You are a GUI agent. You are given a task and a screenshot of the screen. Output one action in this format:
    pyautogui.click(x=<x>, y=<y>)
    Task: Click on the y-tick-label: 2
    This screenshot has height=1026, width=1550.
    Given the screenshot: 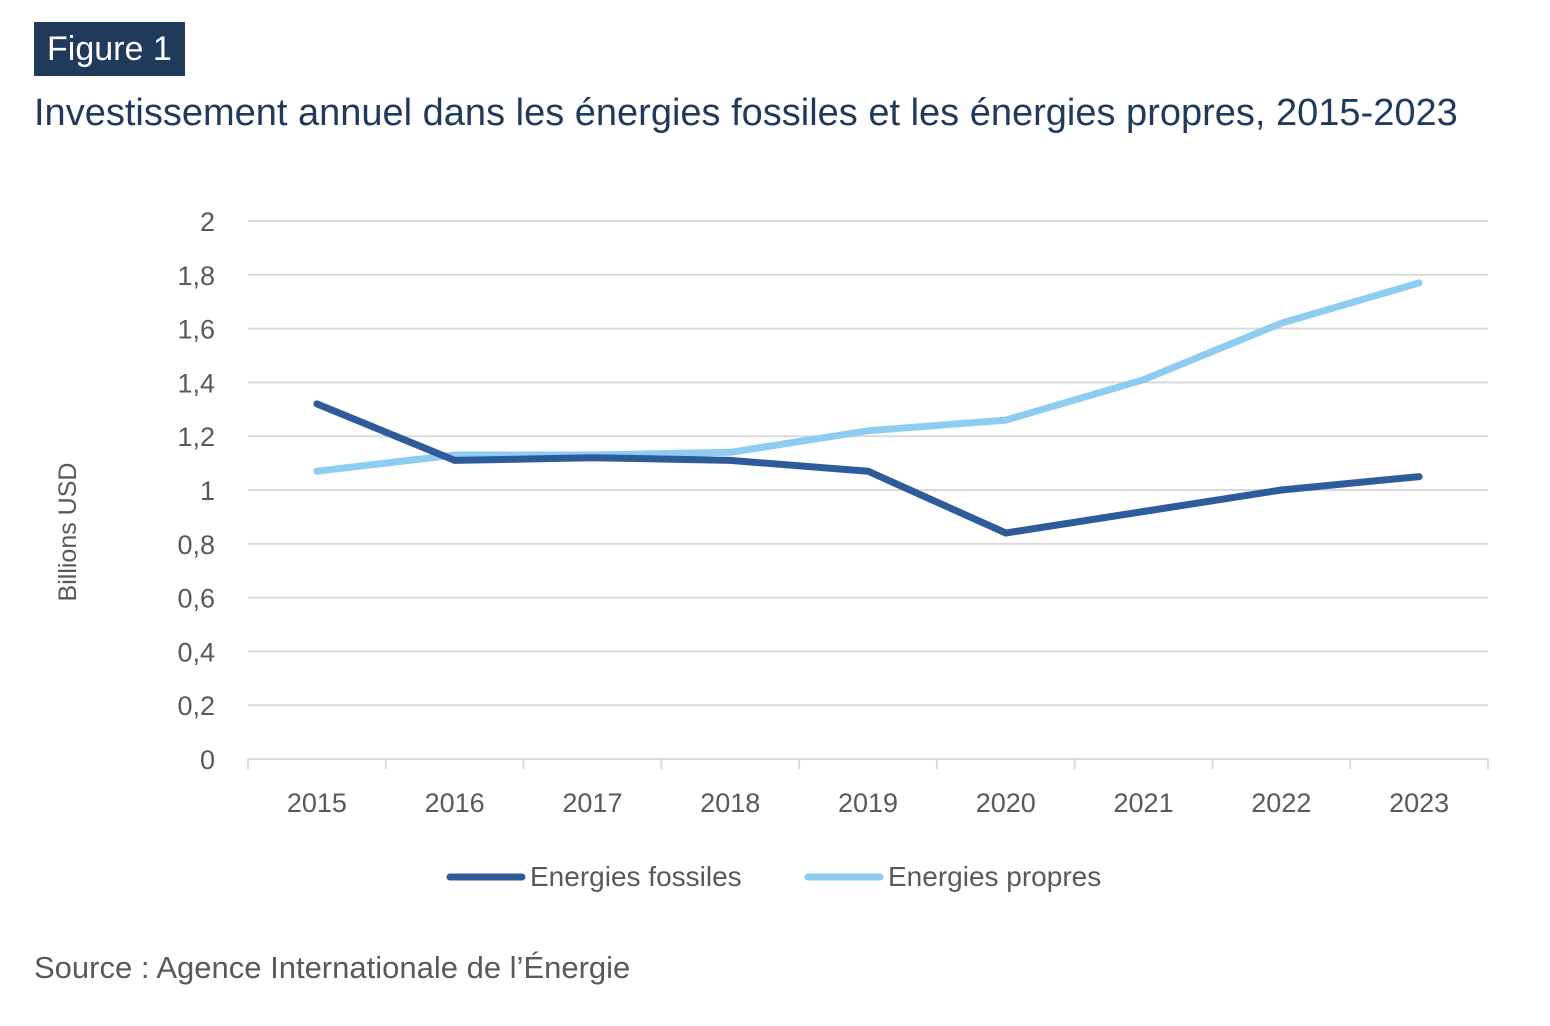 What is the action you would take?
    pyautogui.click(x=207, y=222)
    